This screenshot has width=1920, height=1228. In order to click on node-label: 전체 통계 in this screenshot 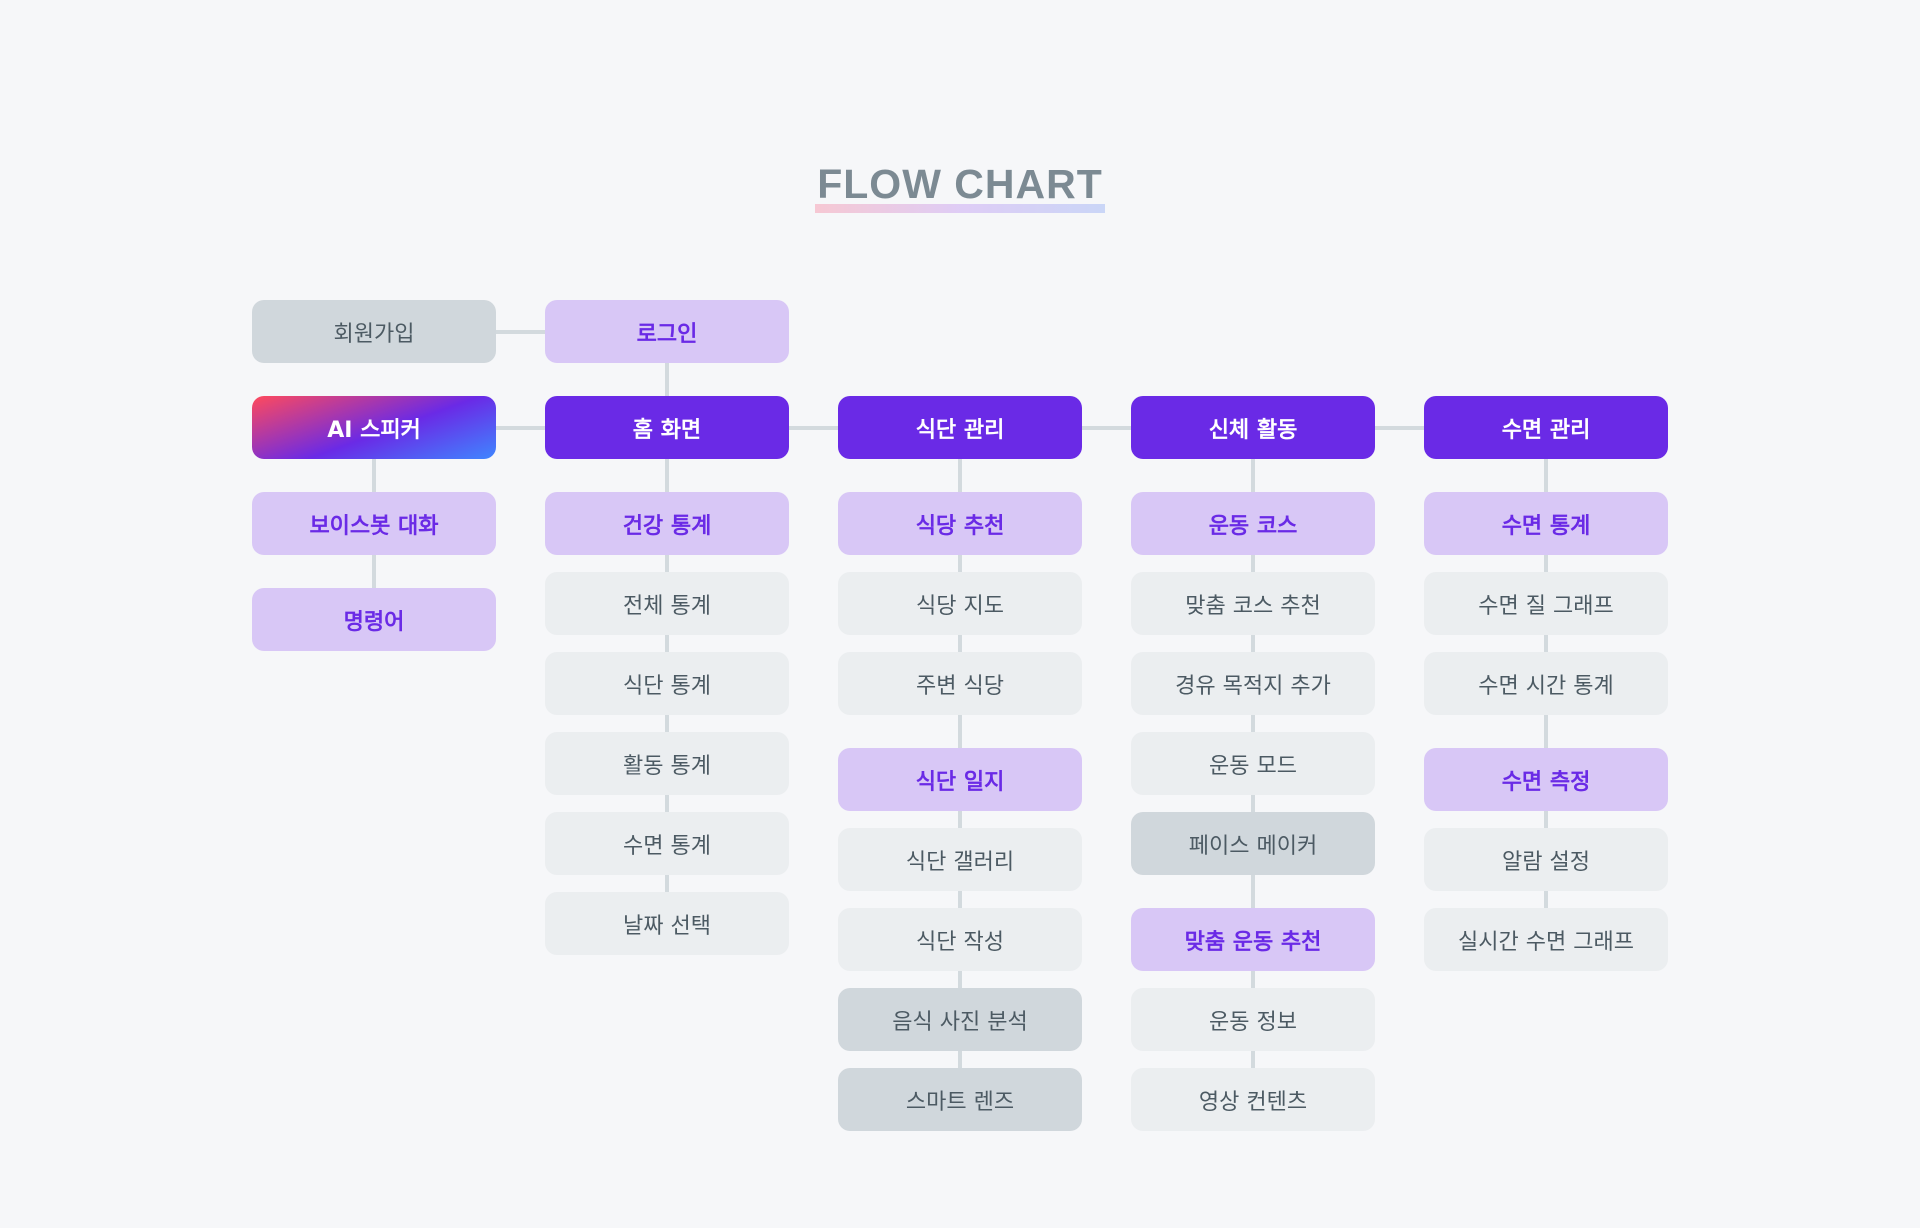, I will do `click(667, 606)`.